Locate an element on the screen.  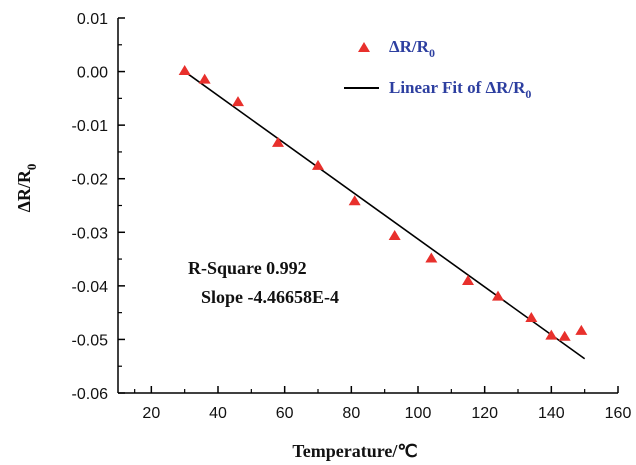
y-tick-label: 0.00 is located at coordinates (92, 73).